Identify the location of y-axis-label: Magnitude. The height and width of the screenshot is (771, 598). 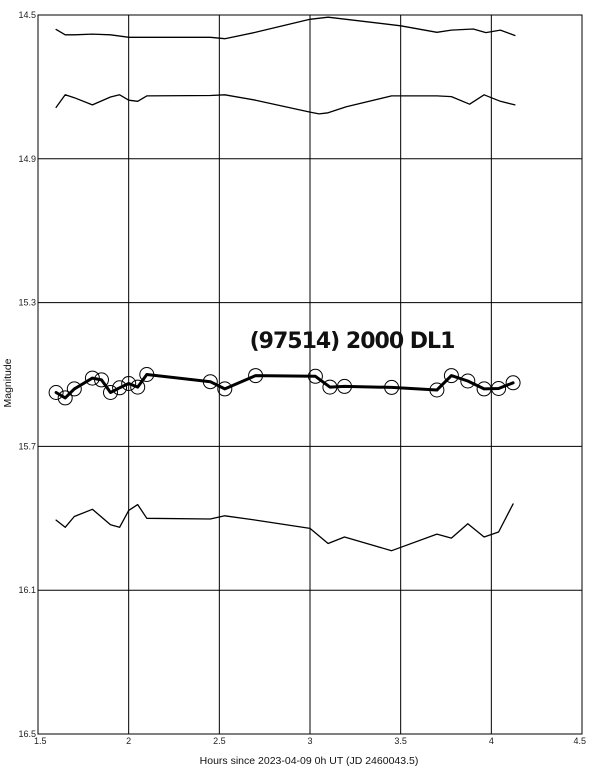
(8, 382).